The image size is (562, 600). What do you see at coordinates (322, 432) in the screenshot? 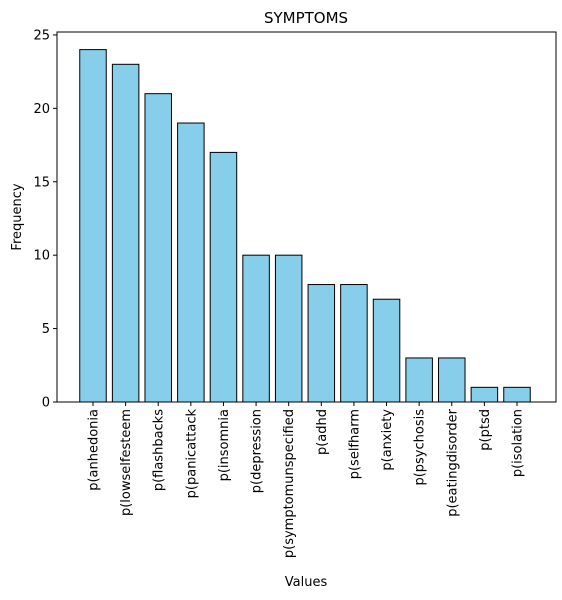
I see `x-tick-label: p(adhd` at bounding box center [322, 432].